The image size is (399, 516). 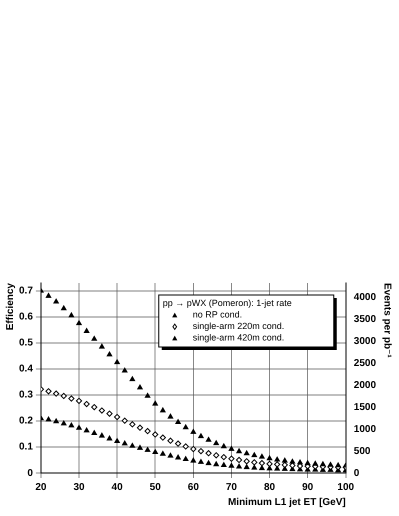 I want to click on y-tick-label: 0.6, so click(x=26, y=317).